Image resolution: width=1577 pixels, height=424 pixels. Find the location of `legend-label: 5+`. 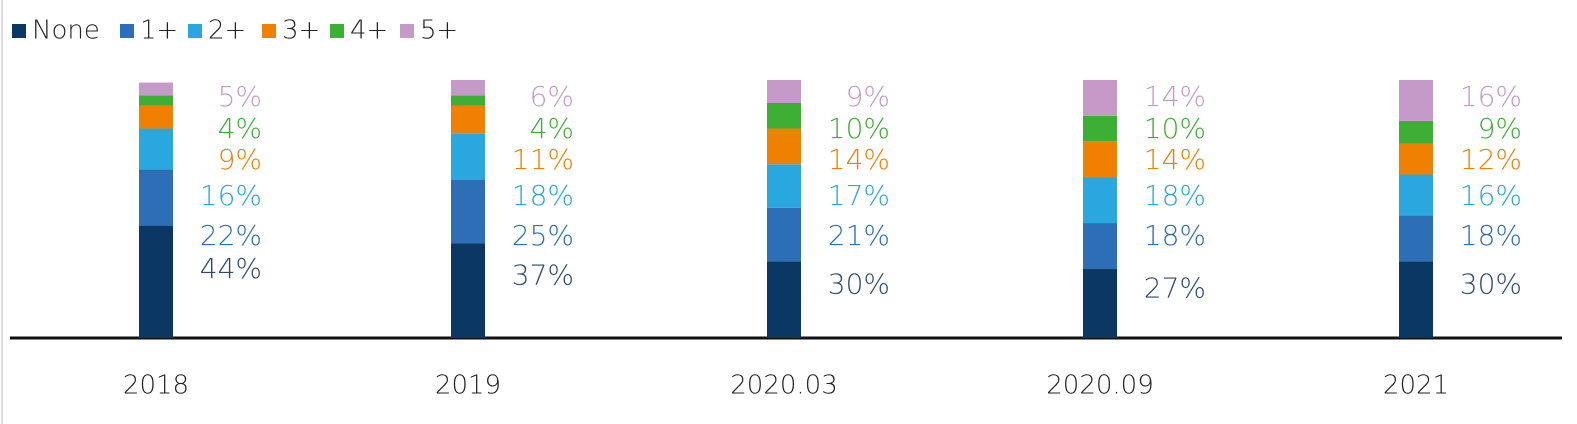

legend-label: 5+ is located at coordinates (439, 31).